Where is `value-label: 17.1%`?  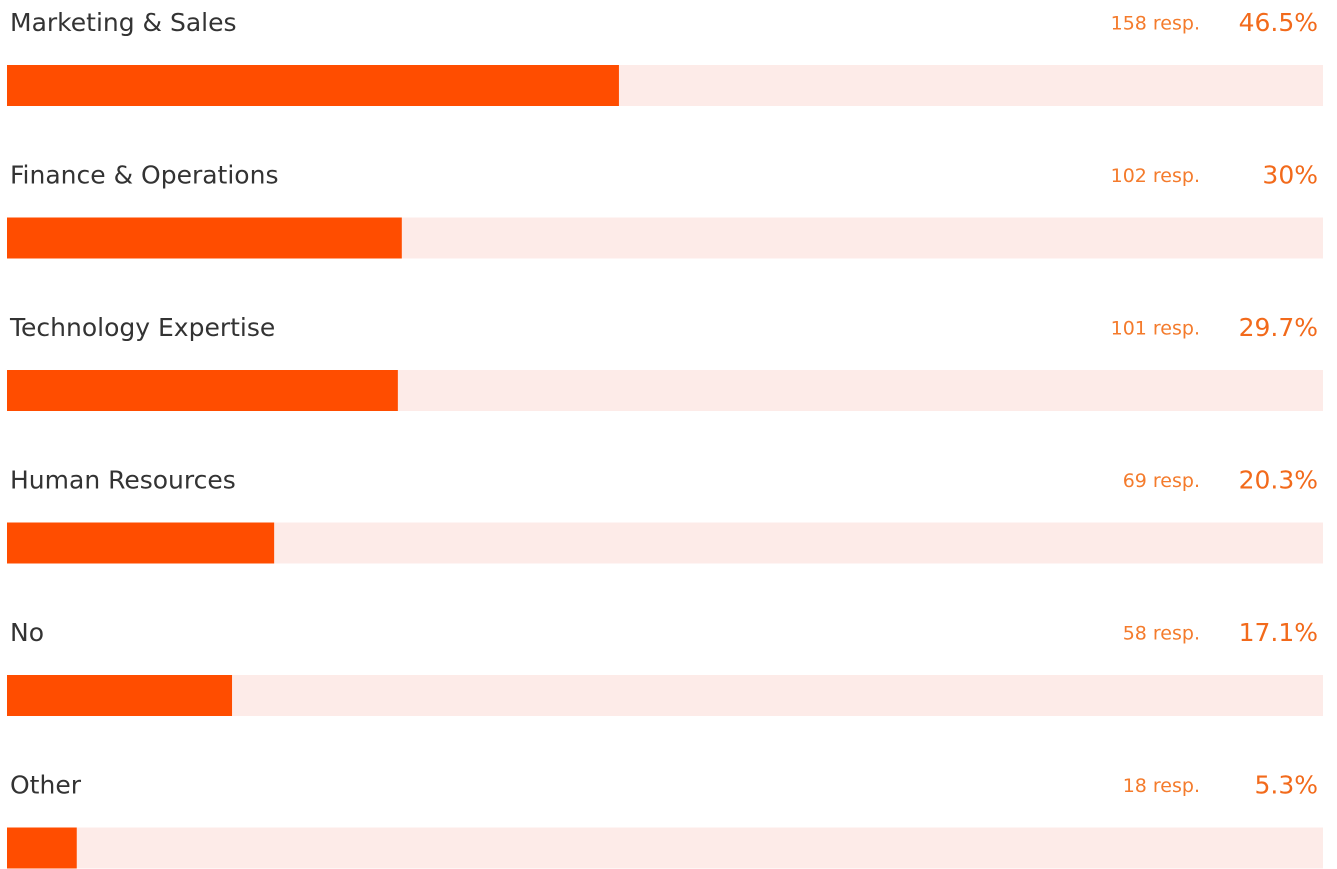
value-label: 17.1% is located at coordinates (1278, 632).